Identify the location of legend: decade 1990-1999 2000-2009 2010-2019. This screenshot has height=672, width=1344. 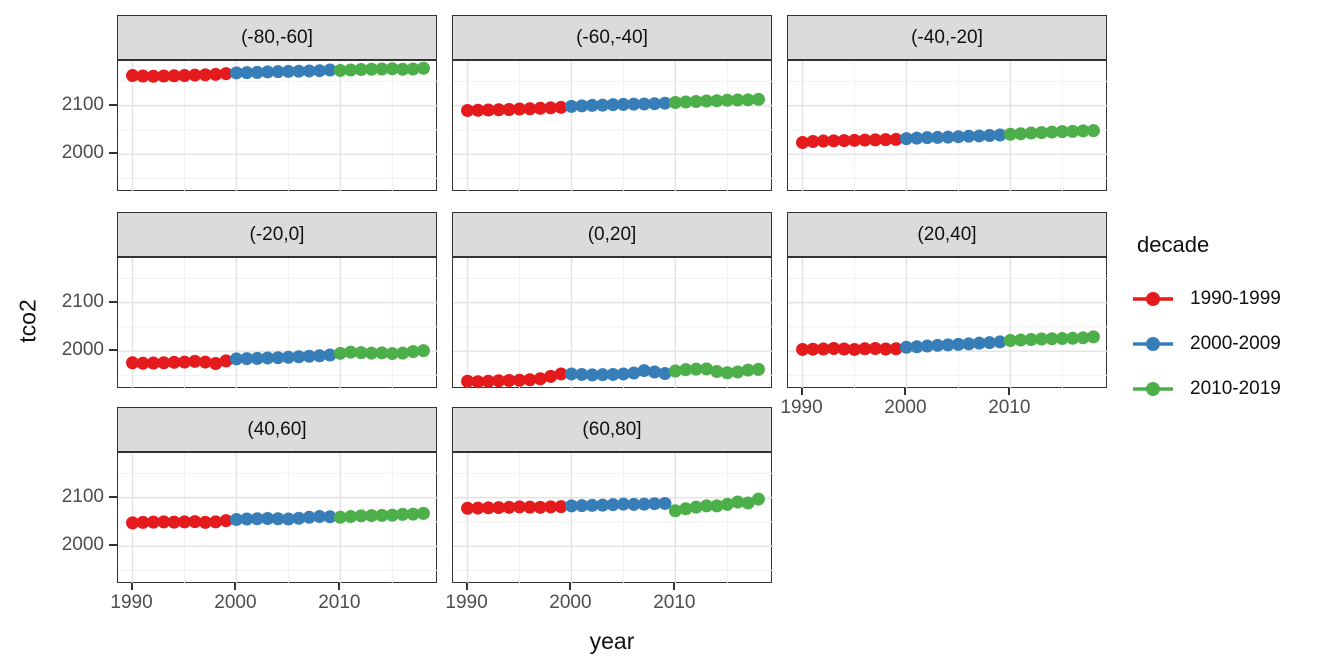
(1207, 321).